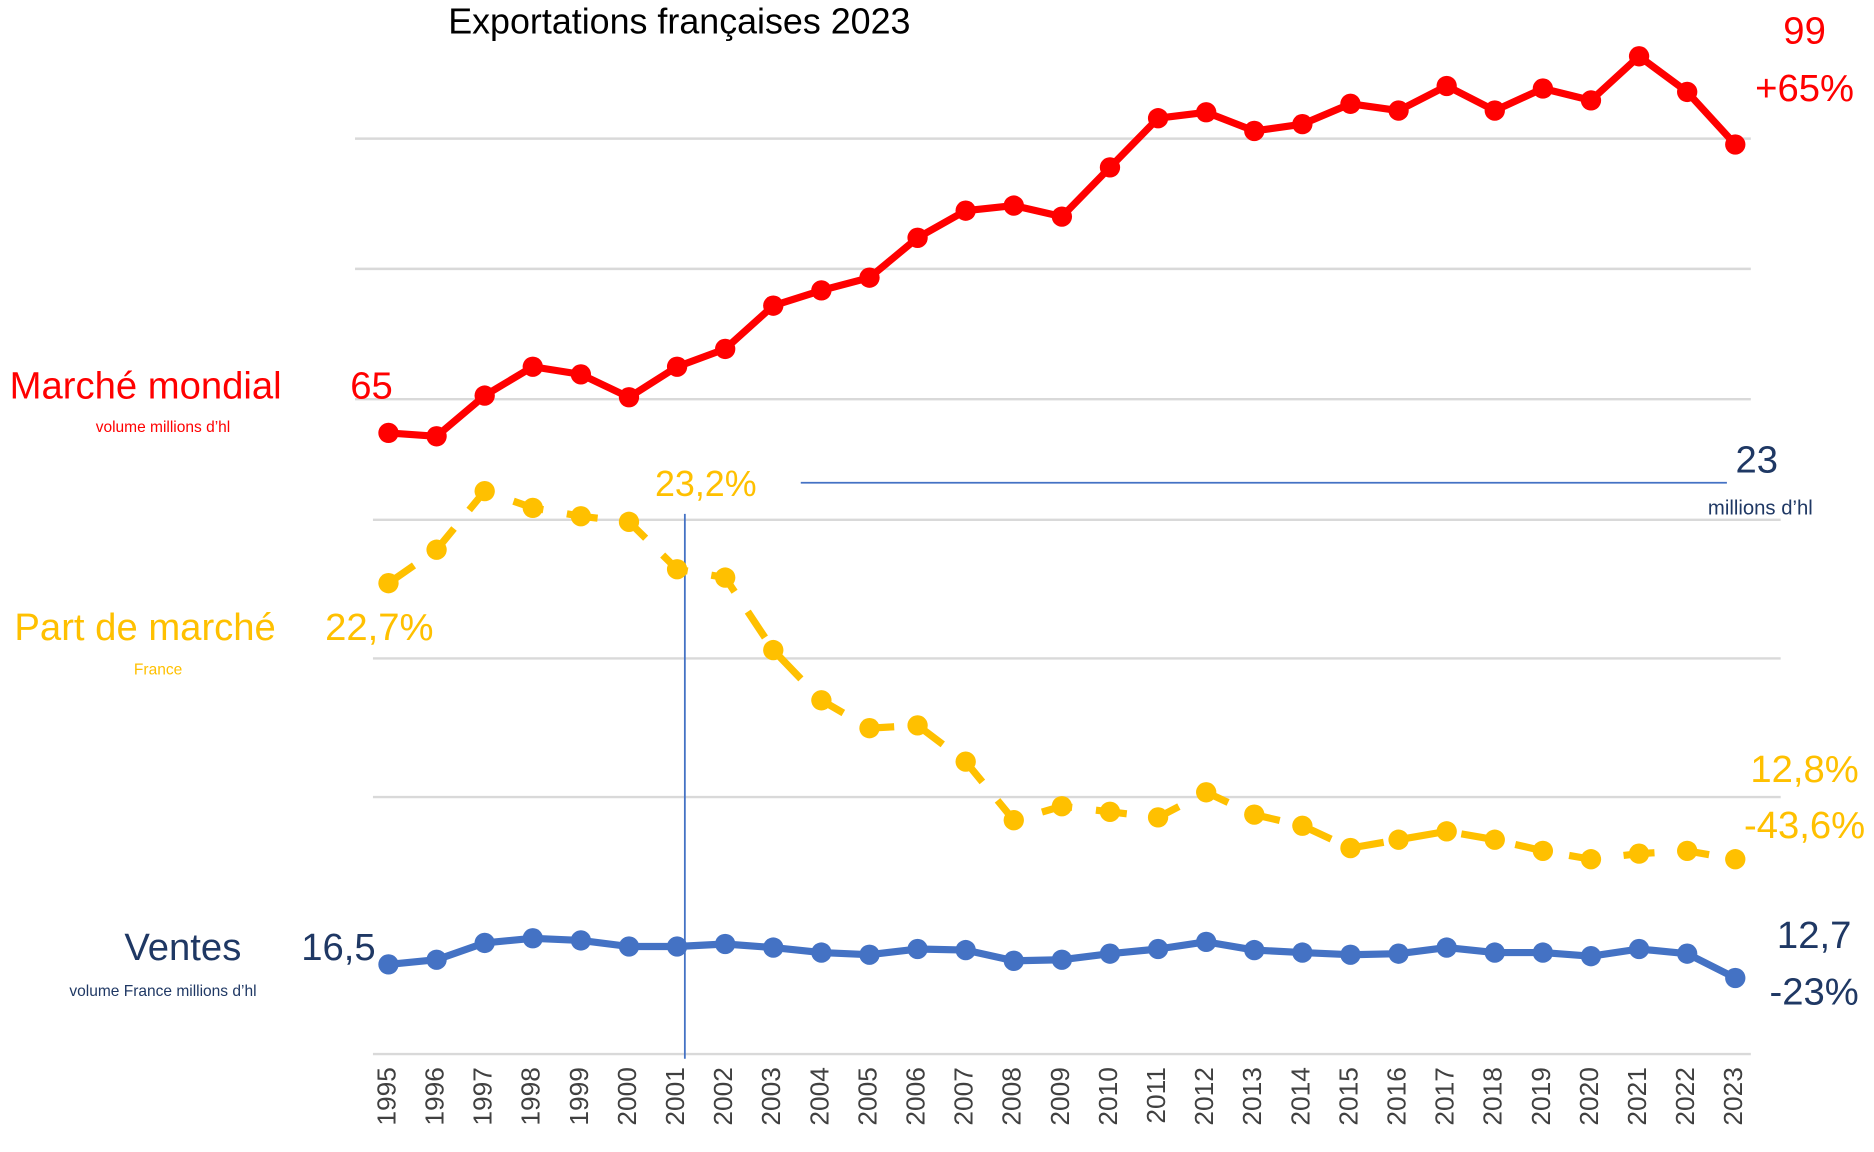 This screenshot has width=1874, height=1152. Describe the element at coordinates (1804, 769) in the screenshot. I see `end-label: 12,8%` at that location.